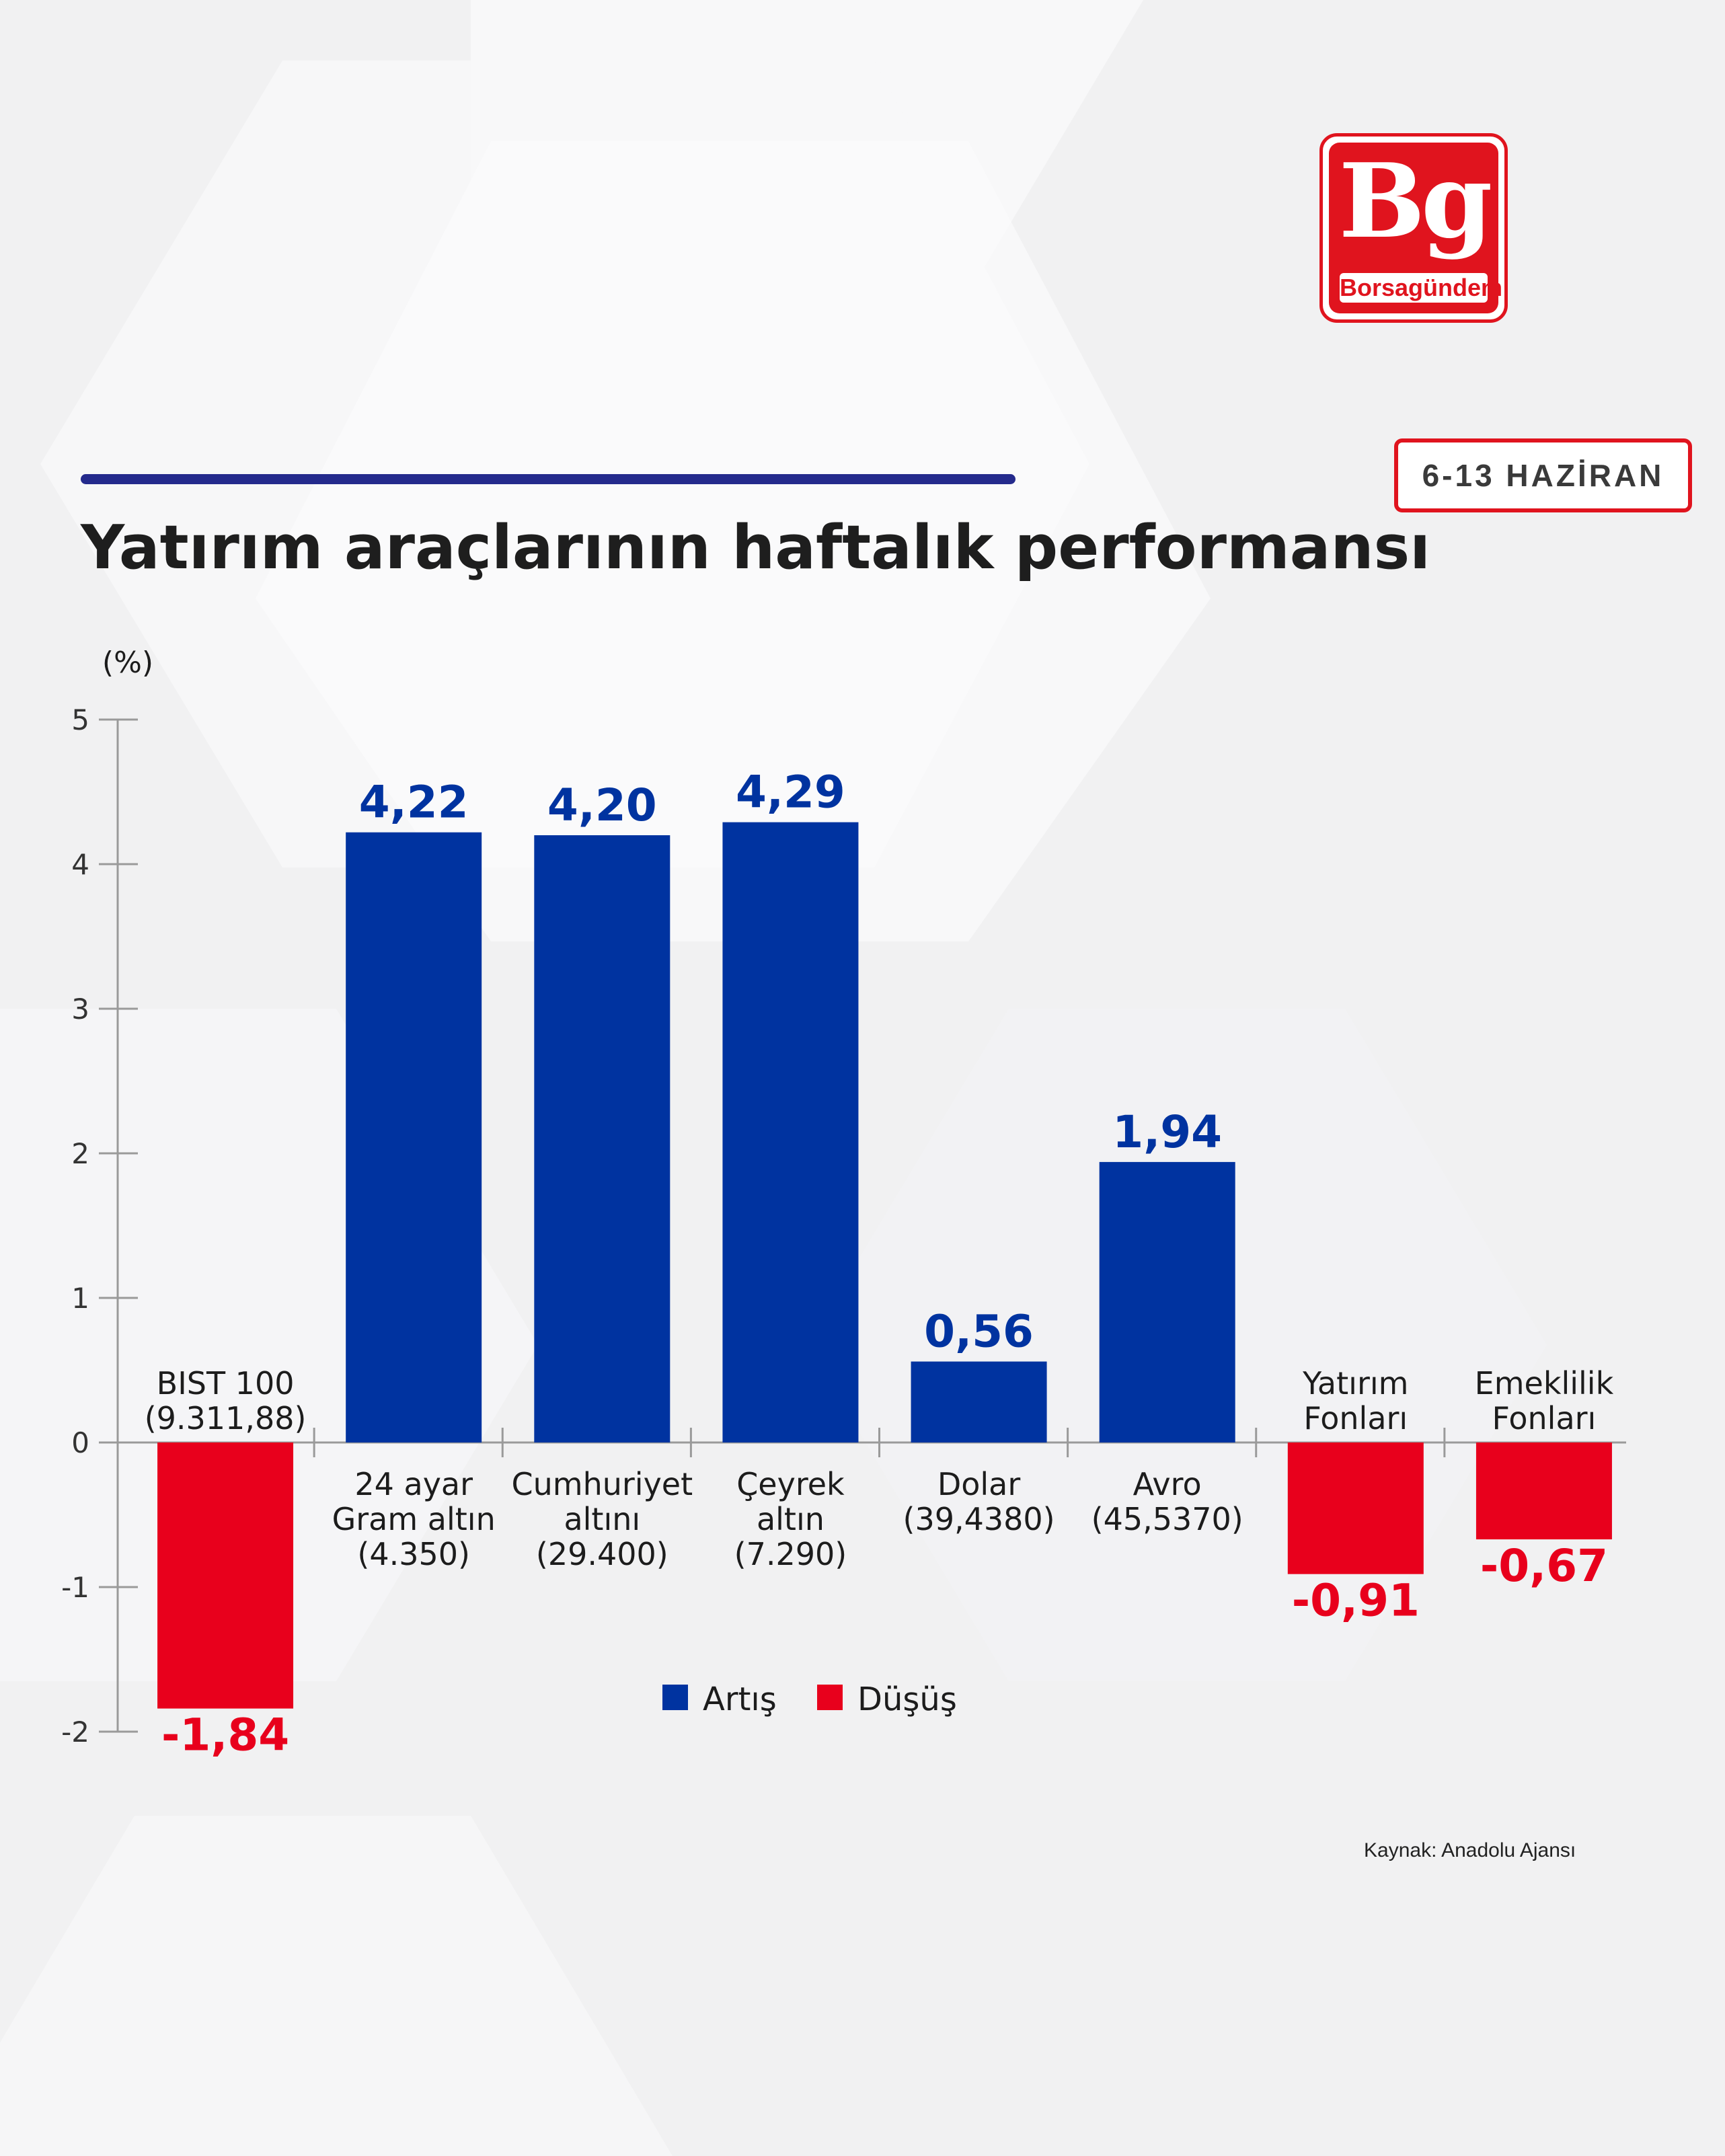 Image resolution: width=1725 pixels, height=2156 pixels. Describe the element at coordinates (414, 803) in the screenshot. I see `data-label: 4,22` at that location.